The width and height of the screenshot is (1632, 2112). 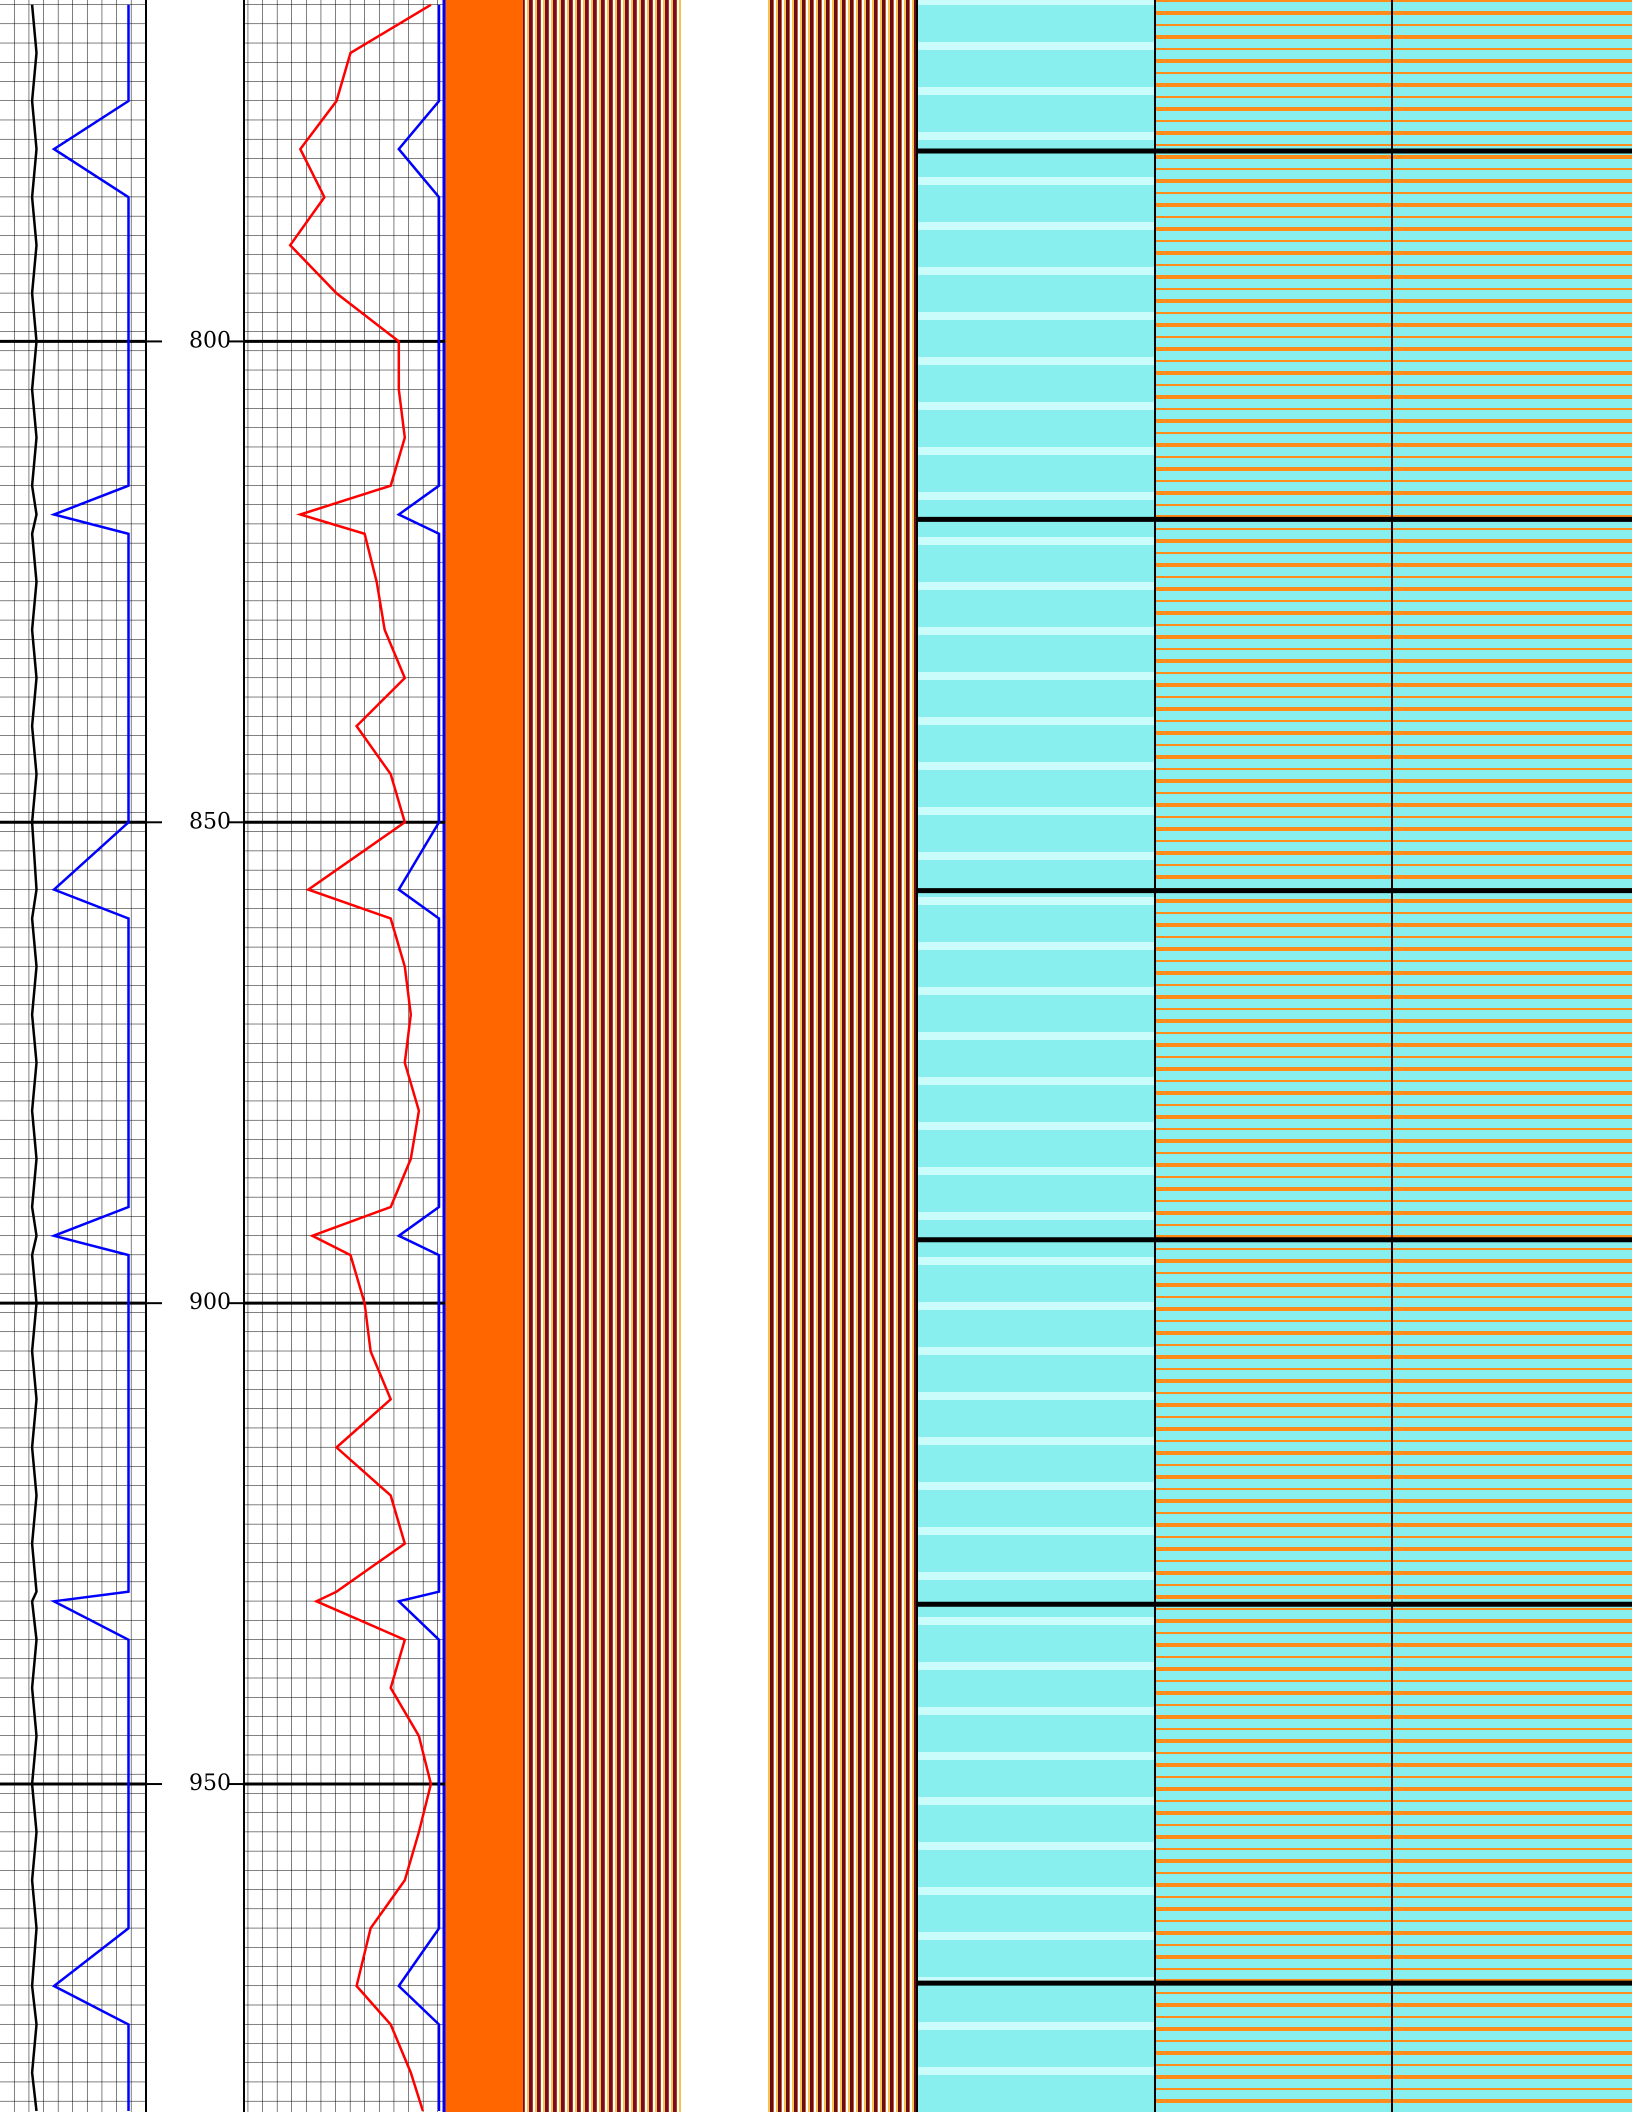 What do you see at coordinates (210, 821) in the screenshot?
I see `depth-label: 850` at bounding box center [210, 821].